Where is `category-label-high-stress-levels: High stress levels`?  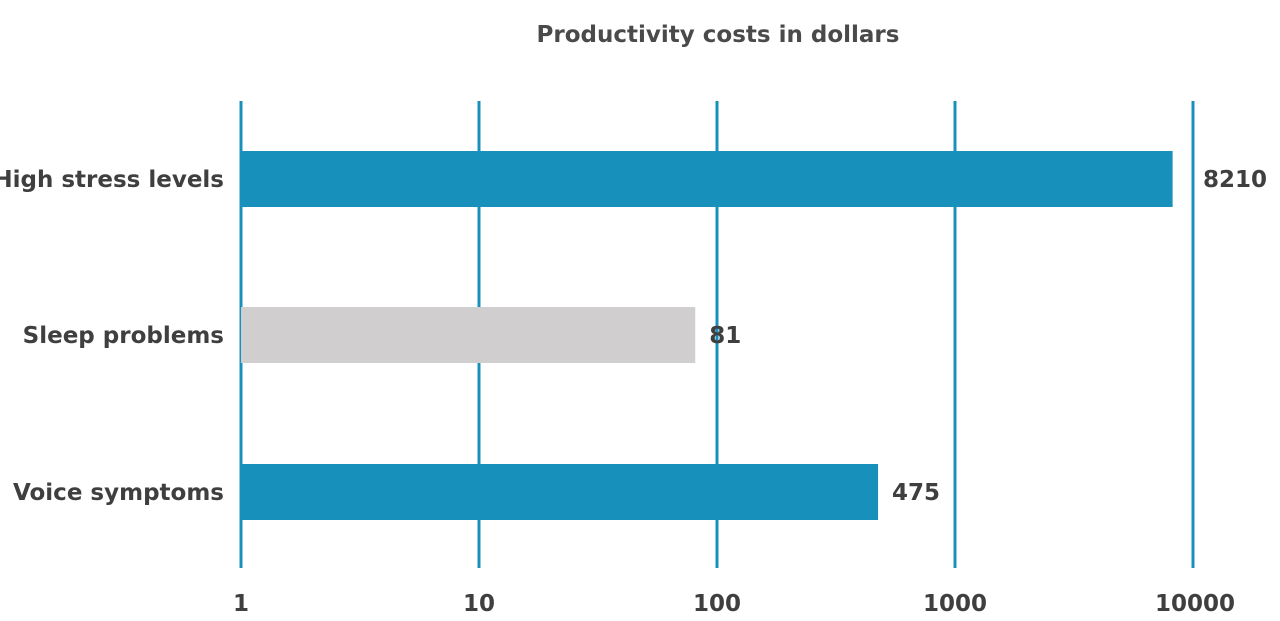
category-label-high-stress-levels: High stress levels is located at coordinates (112, 180).